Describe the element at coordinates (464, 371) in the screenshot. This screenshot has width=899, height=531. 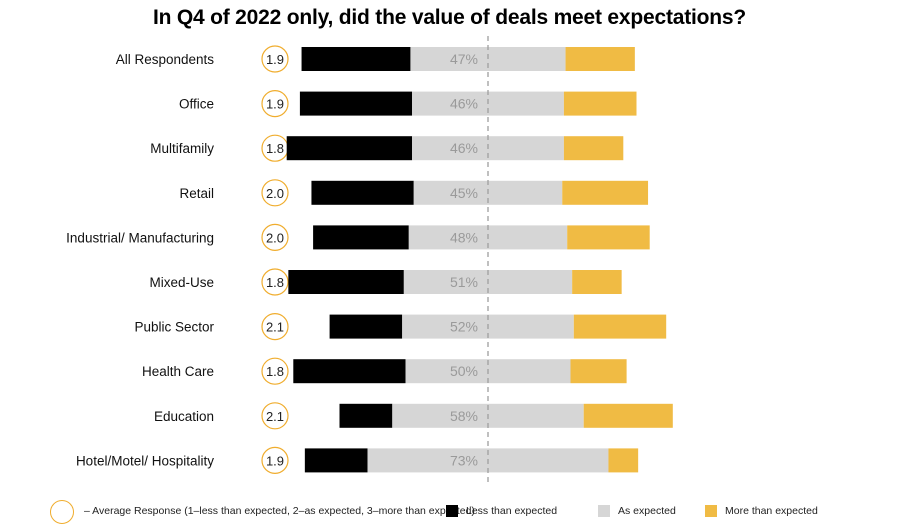
I see `as-expected-percent-label: 50%` at that location.